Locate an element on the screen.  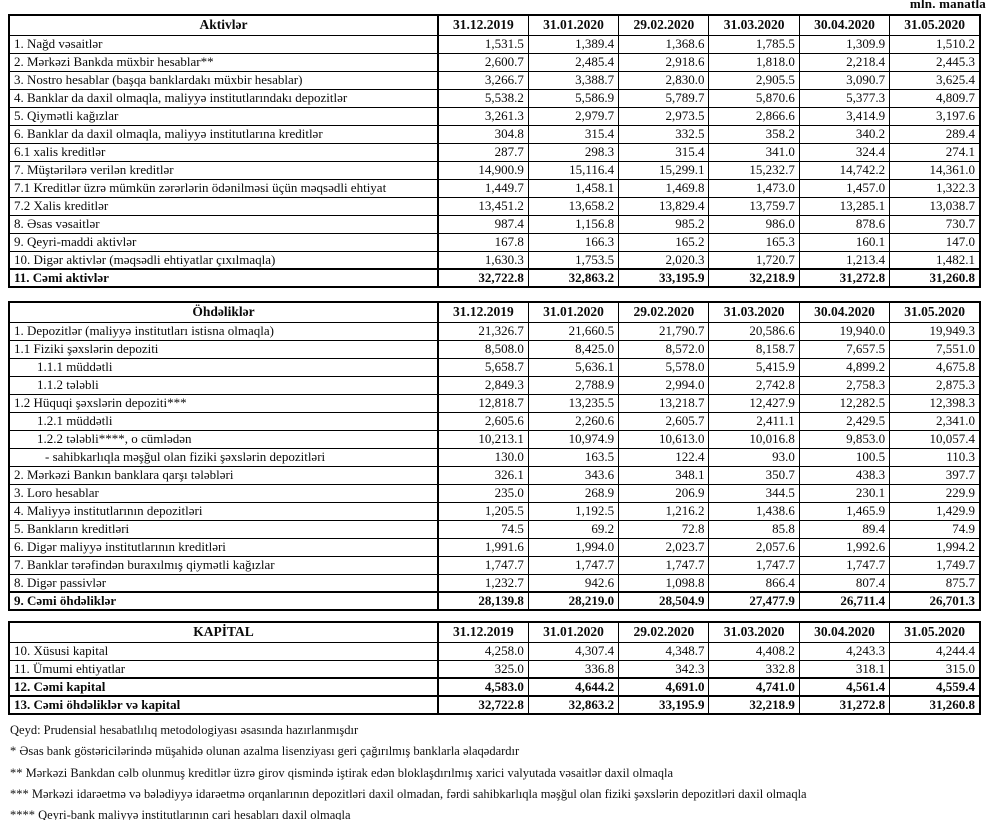
cell-value: 4,809.7 is located at coordinates (935, 98).